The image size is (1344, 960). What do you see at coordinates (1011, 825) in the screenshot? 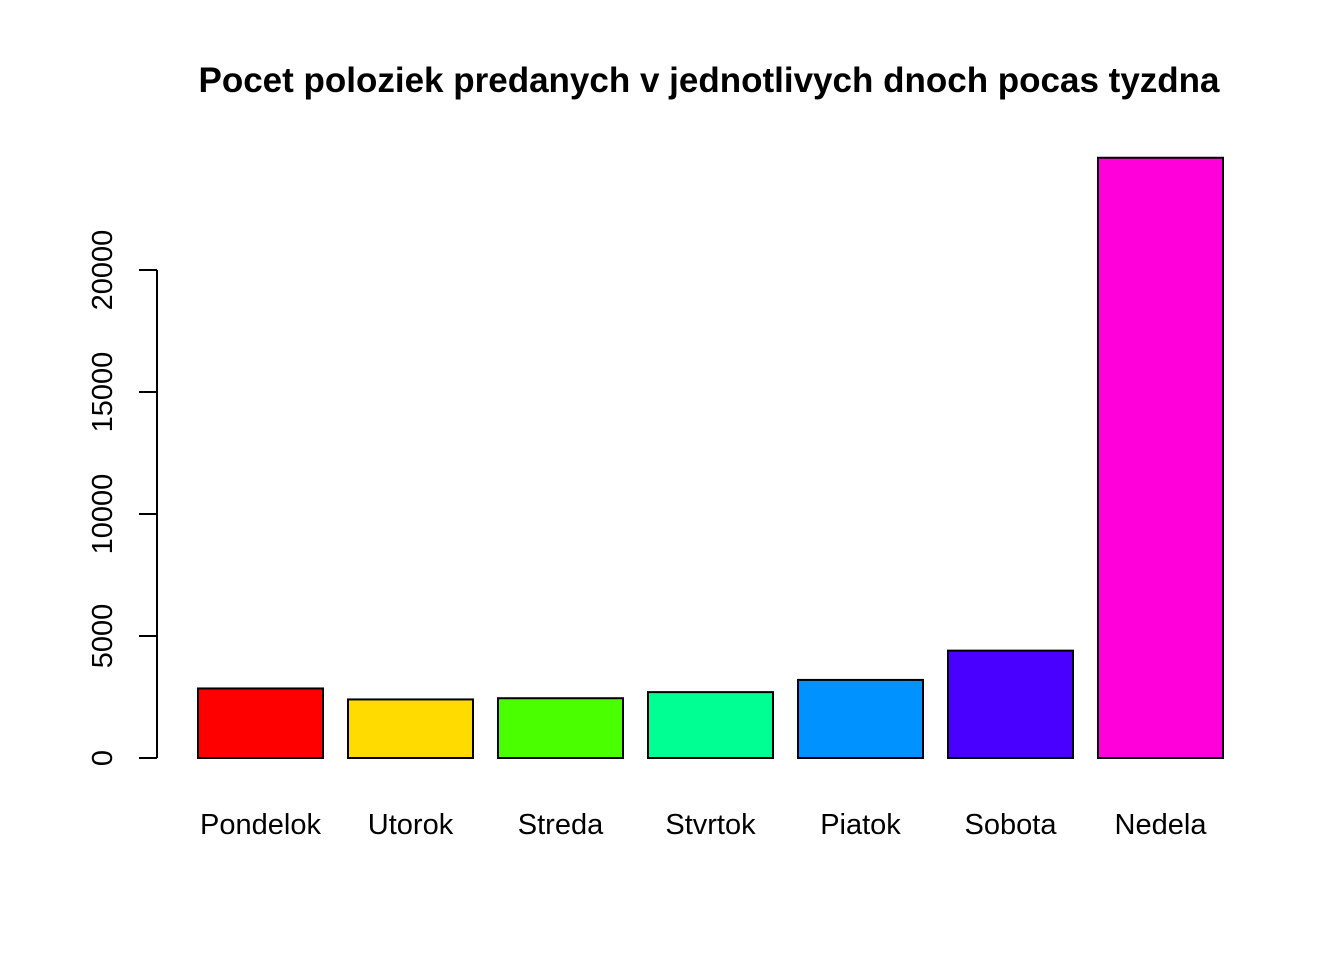
I see `x-category-label: Sobota` at bounding box center [1011, 825].